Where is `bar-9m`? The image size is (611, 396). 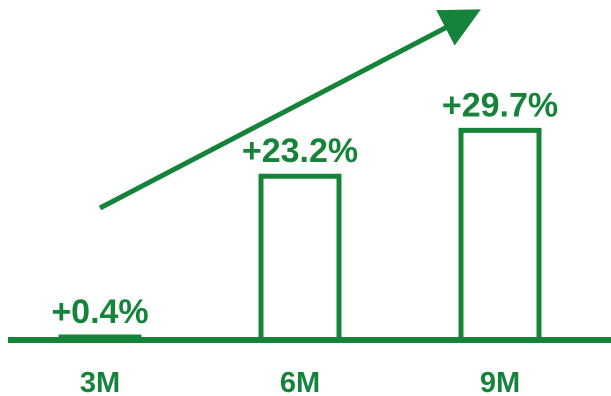
bar-9m is located at coordinates (500, 235).